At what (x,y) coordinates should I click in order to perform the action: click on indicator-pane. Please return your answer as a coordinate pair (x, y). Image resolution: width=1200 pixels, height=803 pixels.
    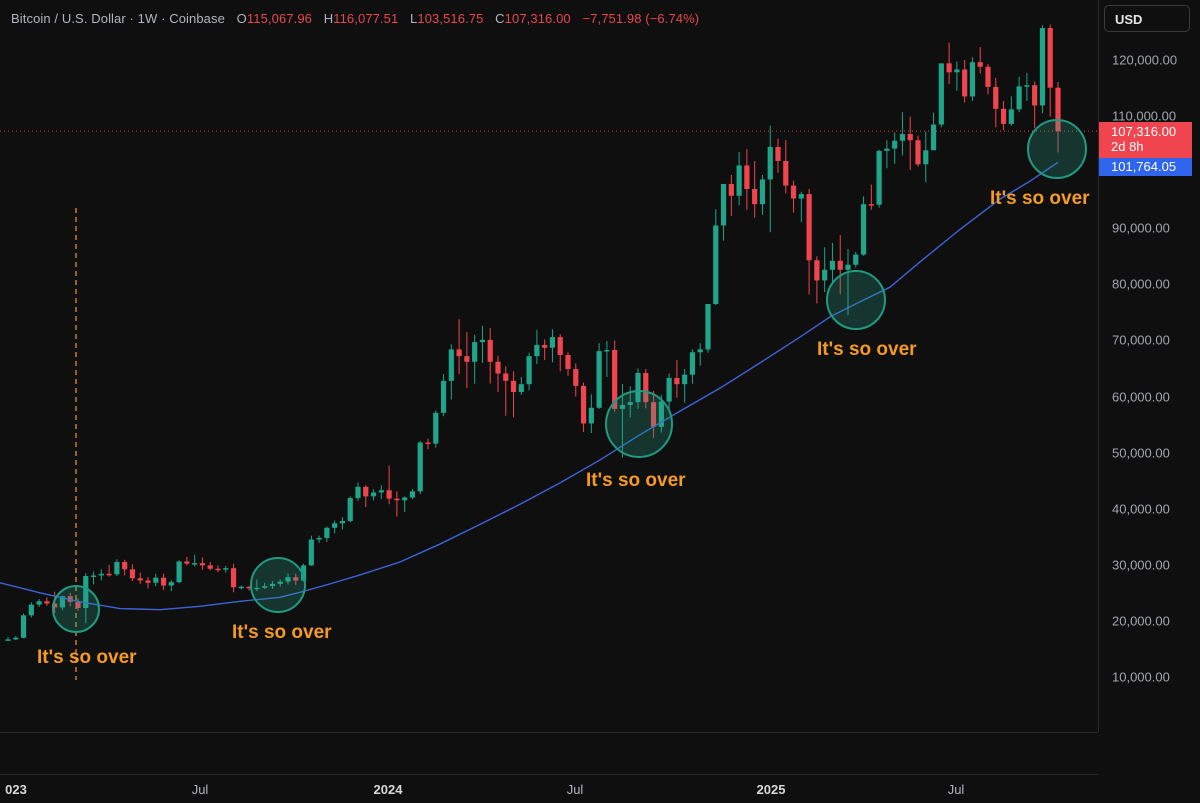
    Looking at the image, I should click on (549, 753).